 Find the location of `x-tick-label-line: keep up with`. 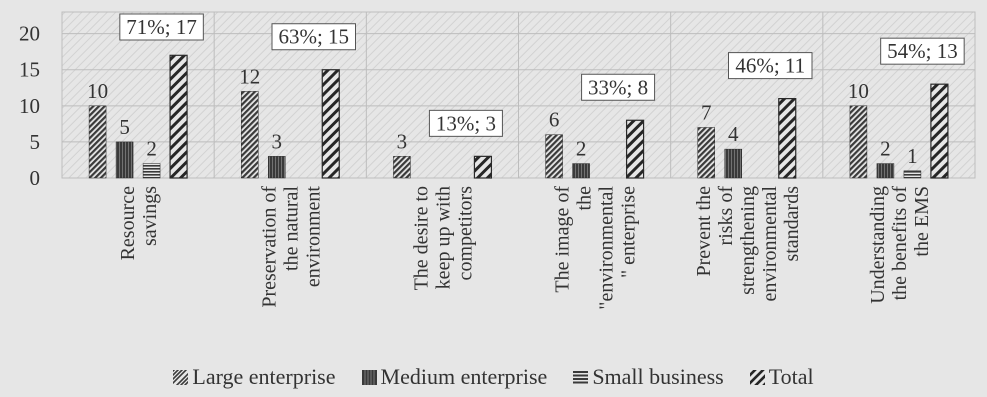

x-tick-label-line: keep up with is located at coordinates (443, 237).